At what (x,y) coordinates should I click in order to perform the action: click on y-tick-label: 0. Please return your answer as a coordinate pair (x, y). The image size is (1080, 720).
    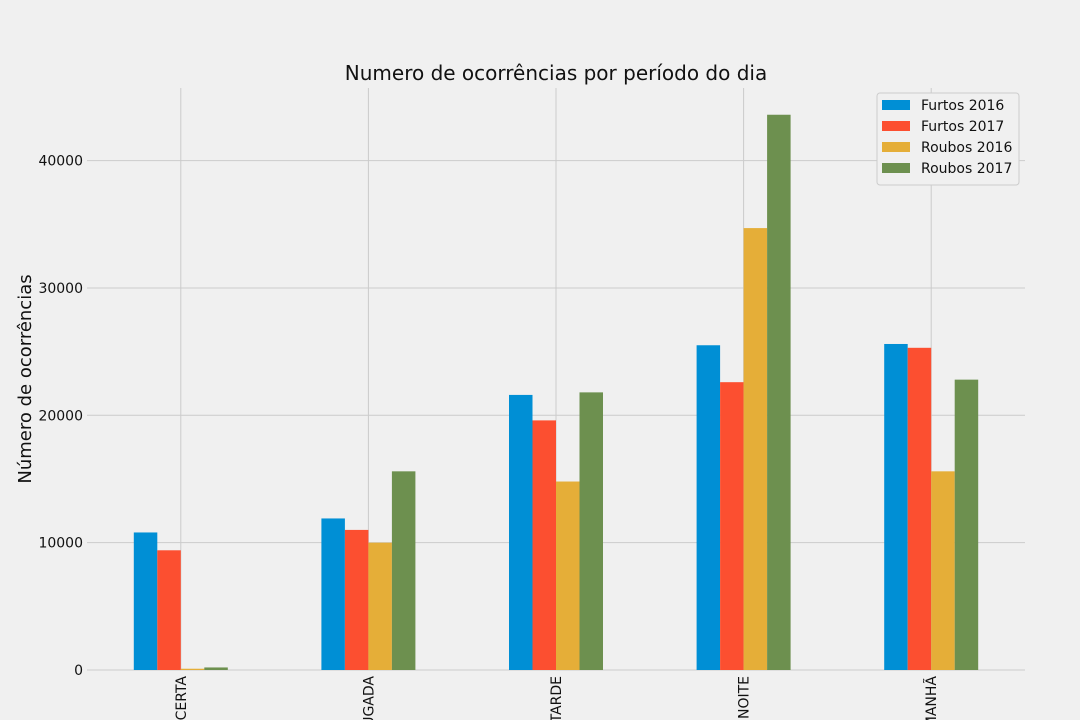
    Looking at the image, I should click on (78, 671).